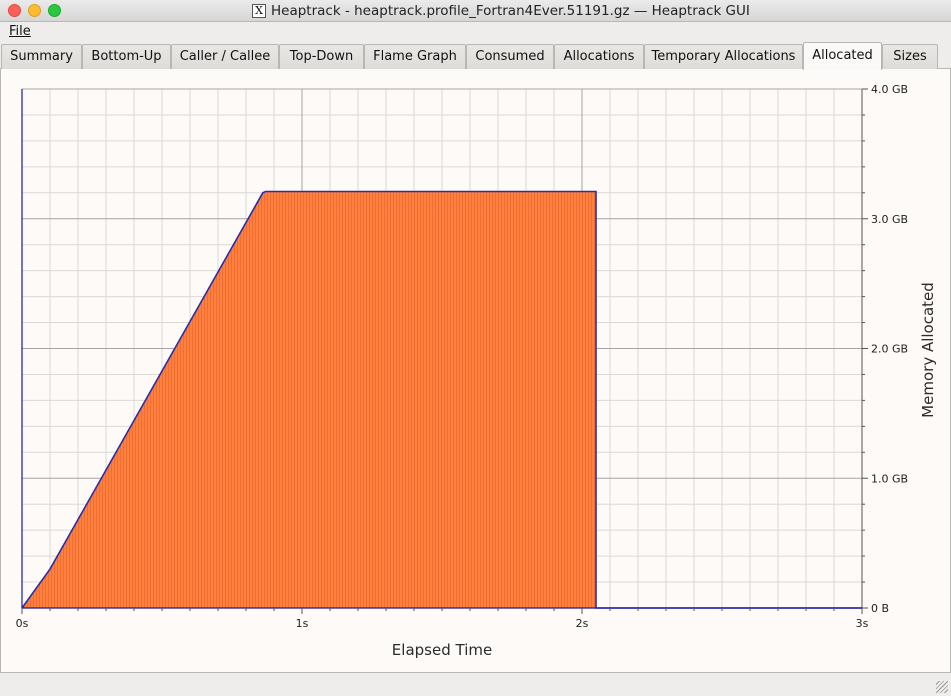 Image resolution: width=951 pixels, height=696 pixels. I want to click on y-tick-label: 2.0 GB, so click(889, 349).